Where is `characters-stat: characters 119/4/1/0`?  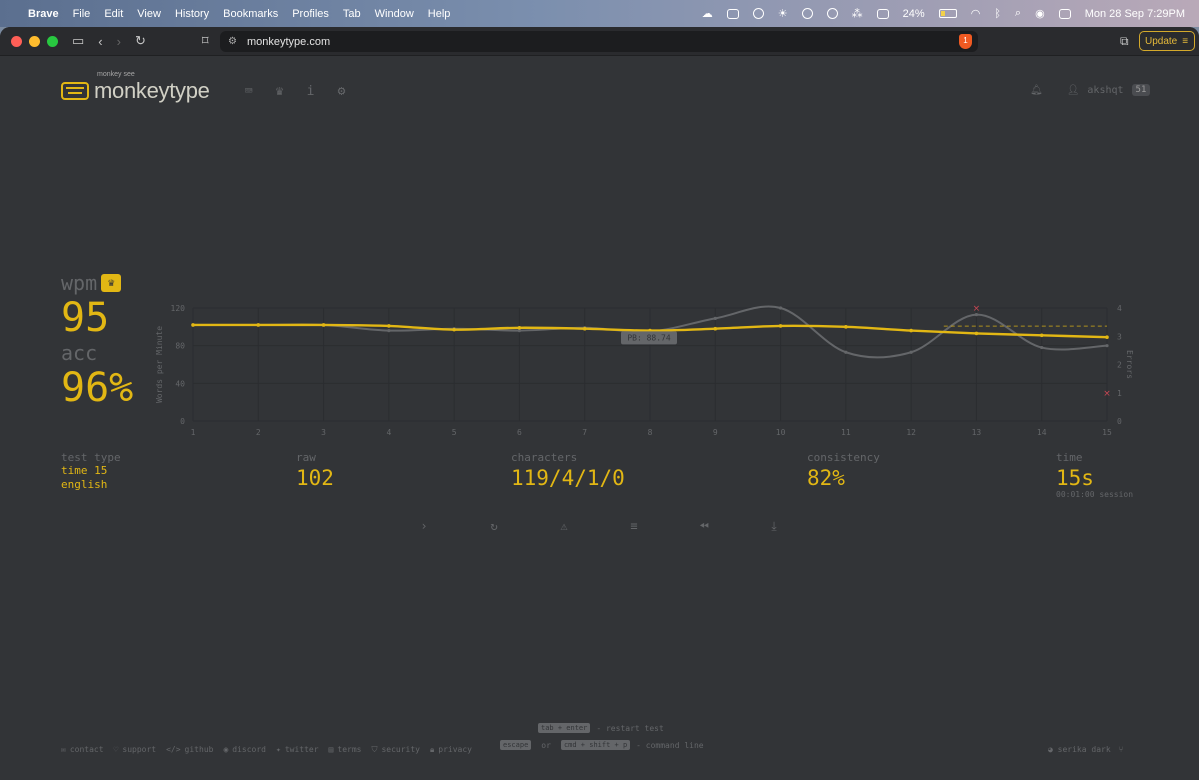 characters-stat: characters 119/4/1/0 is located at coordinates (568, 470).